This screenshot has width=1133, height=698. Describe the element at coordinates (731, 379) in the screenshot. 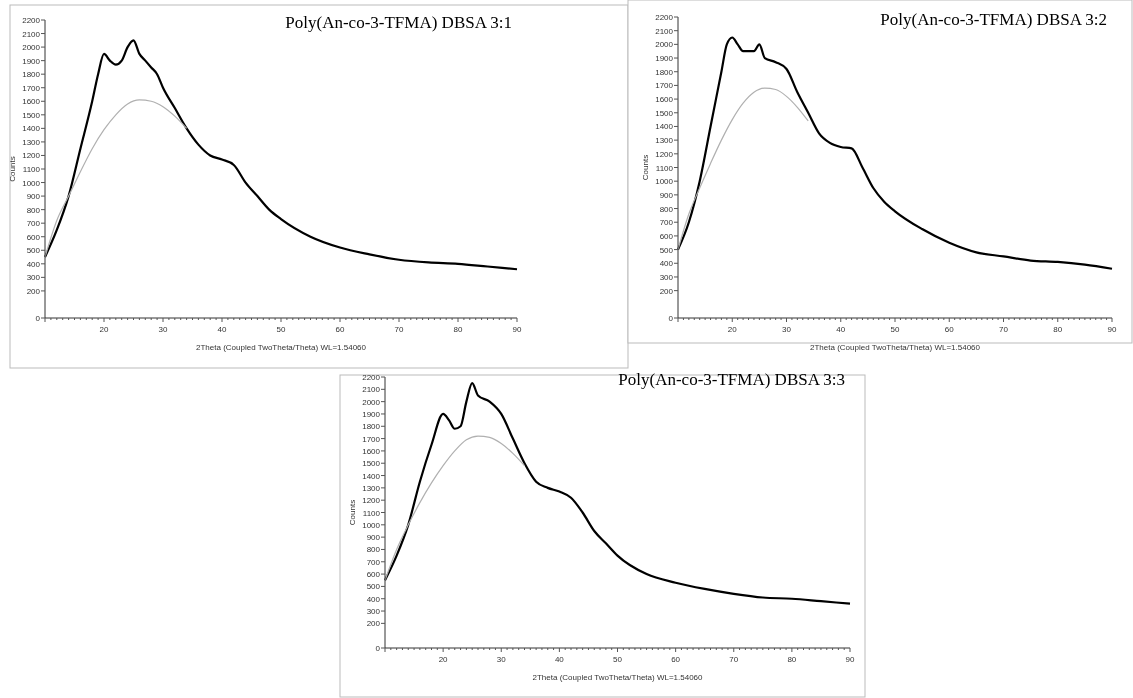

I see `chart-title: Poly(An-co-3-TFMA) DBSA 3:3` at that location.